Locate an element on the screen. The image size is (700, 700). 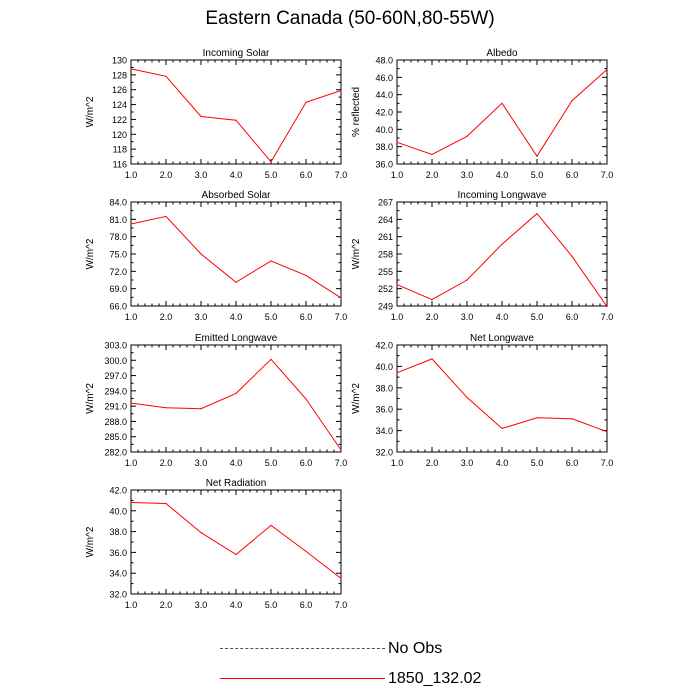
y-tick-label: 72.0 is located at coordinates (118, 272).